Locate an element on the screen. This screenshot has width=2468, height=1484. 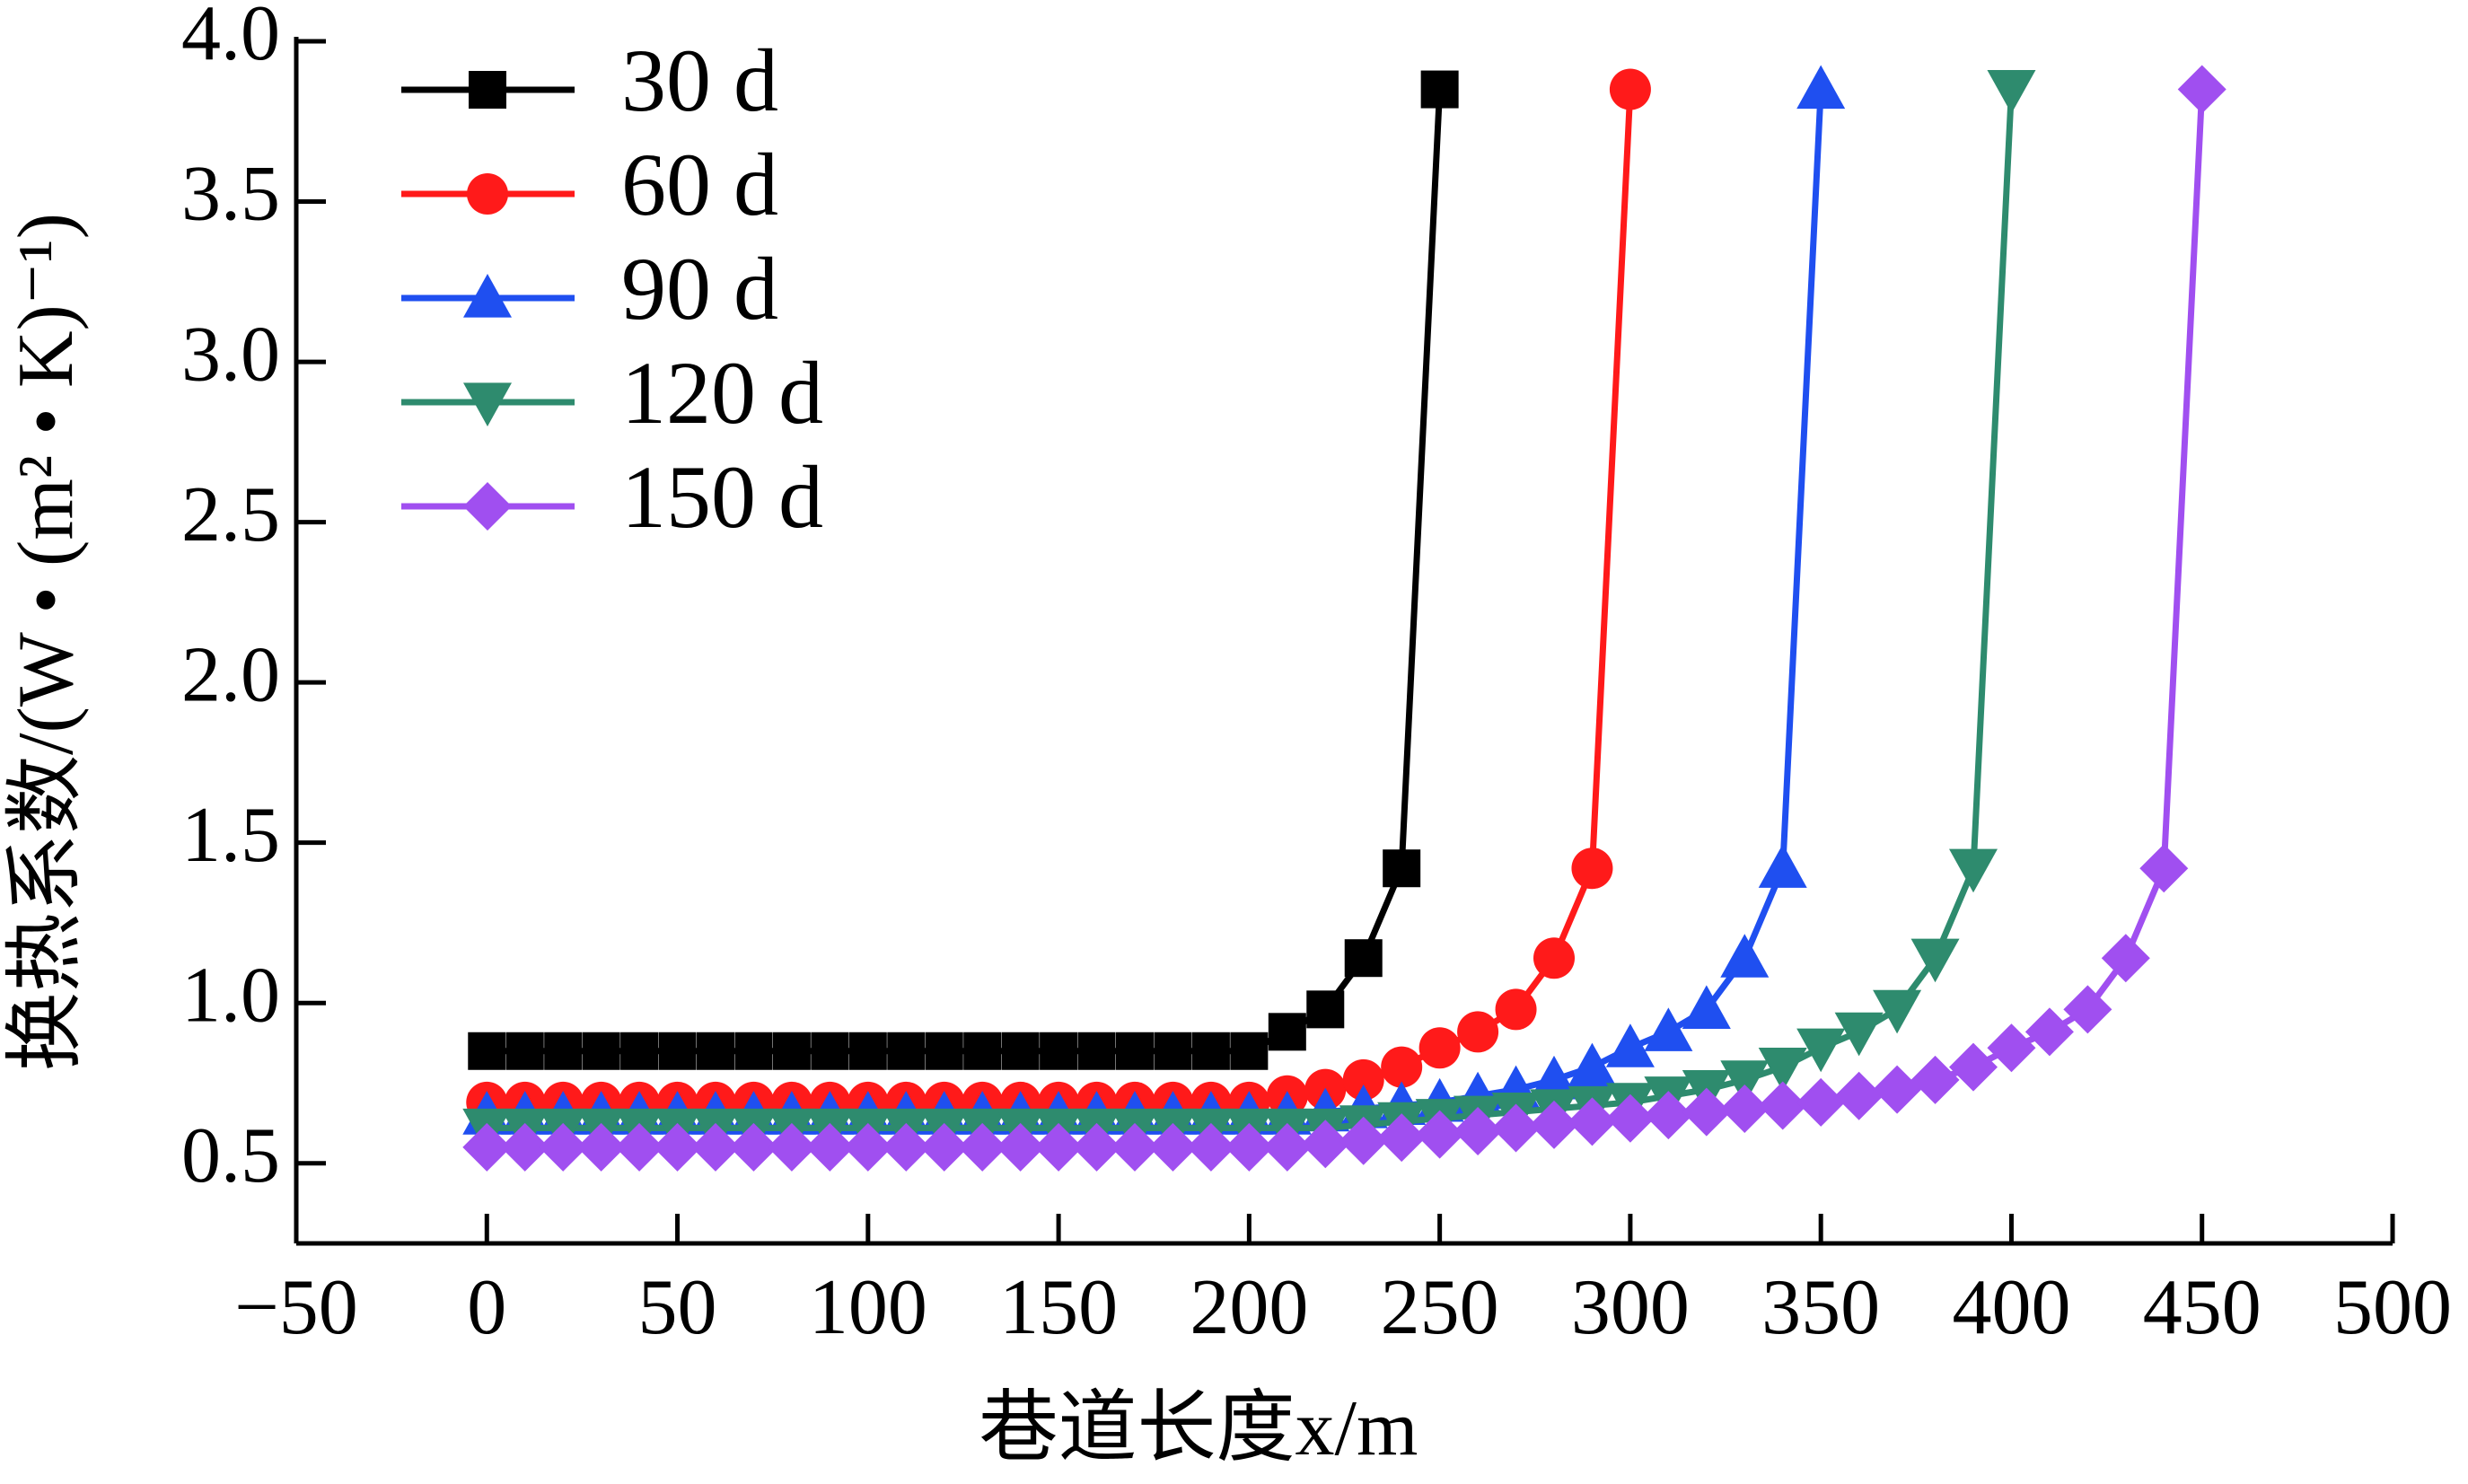
y-tick-label: 4.0 is located at coordinates (230, 38).